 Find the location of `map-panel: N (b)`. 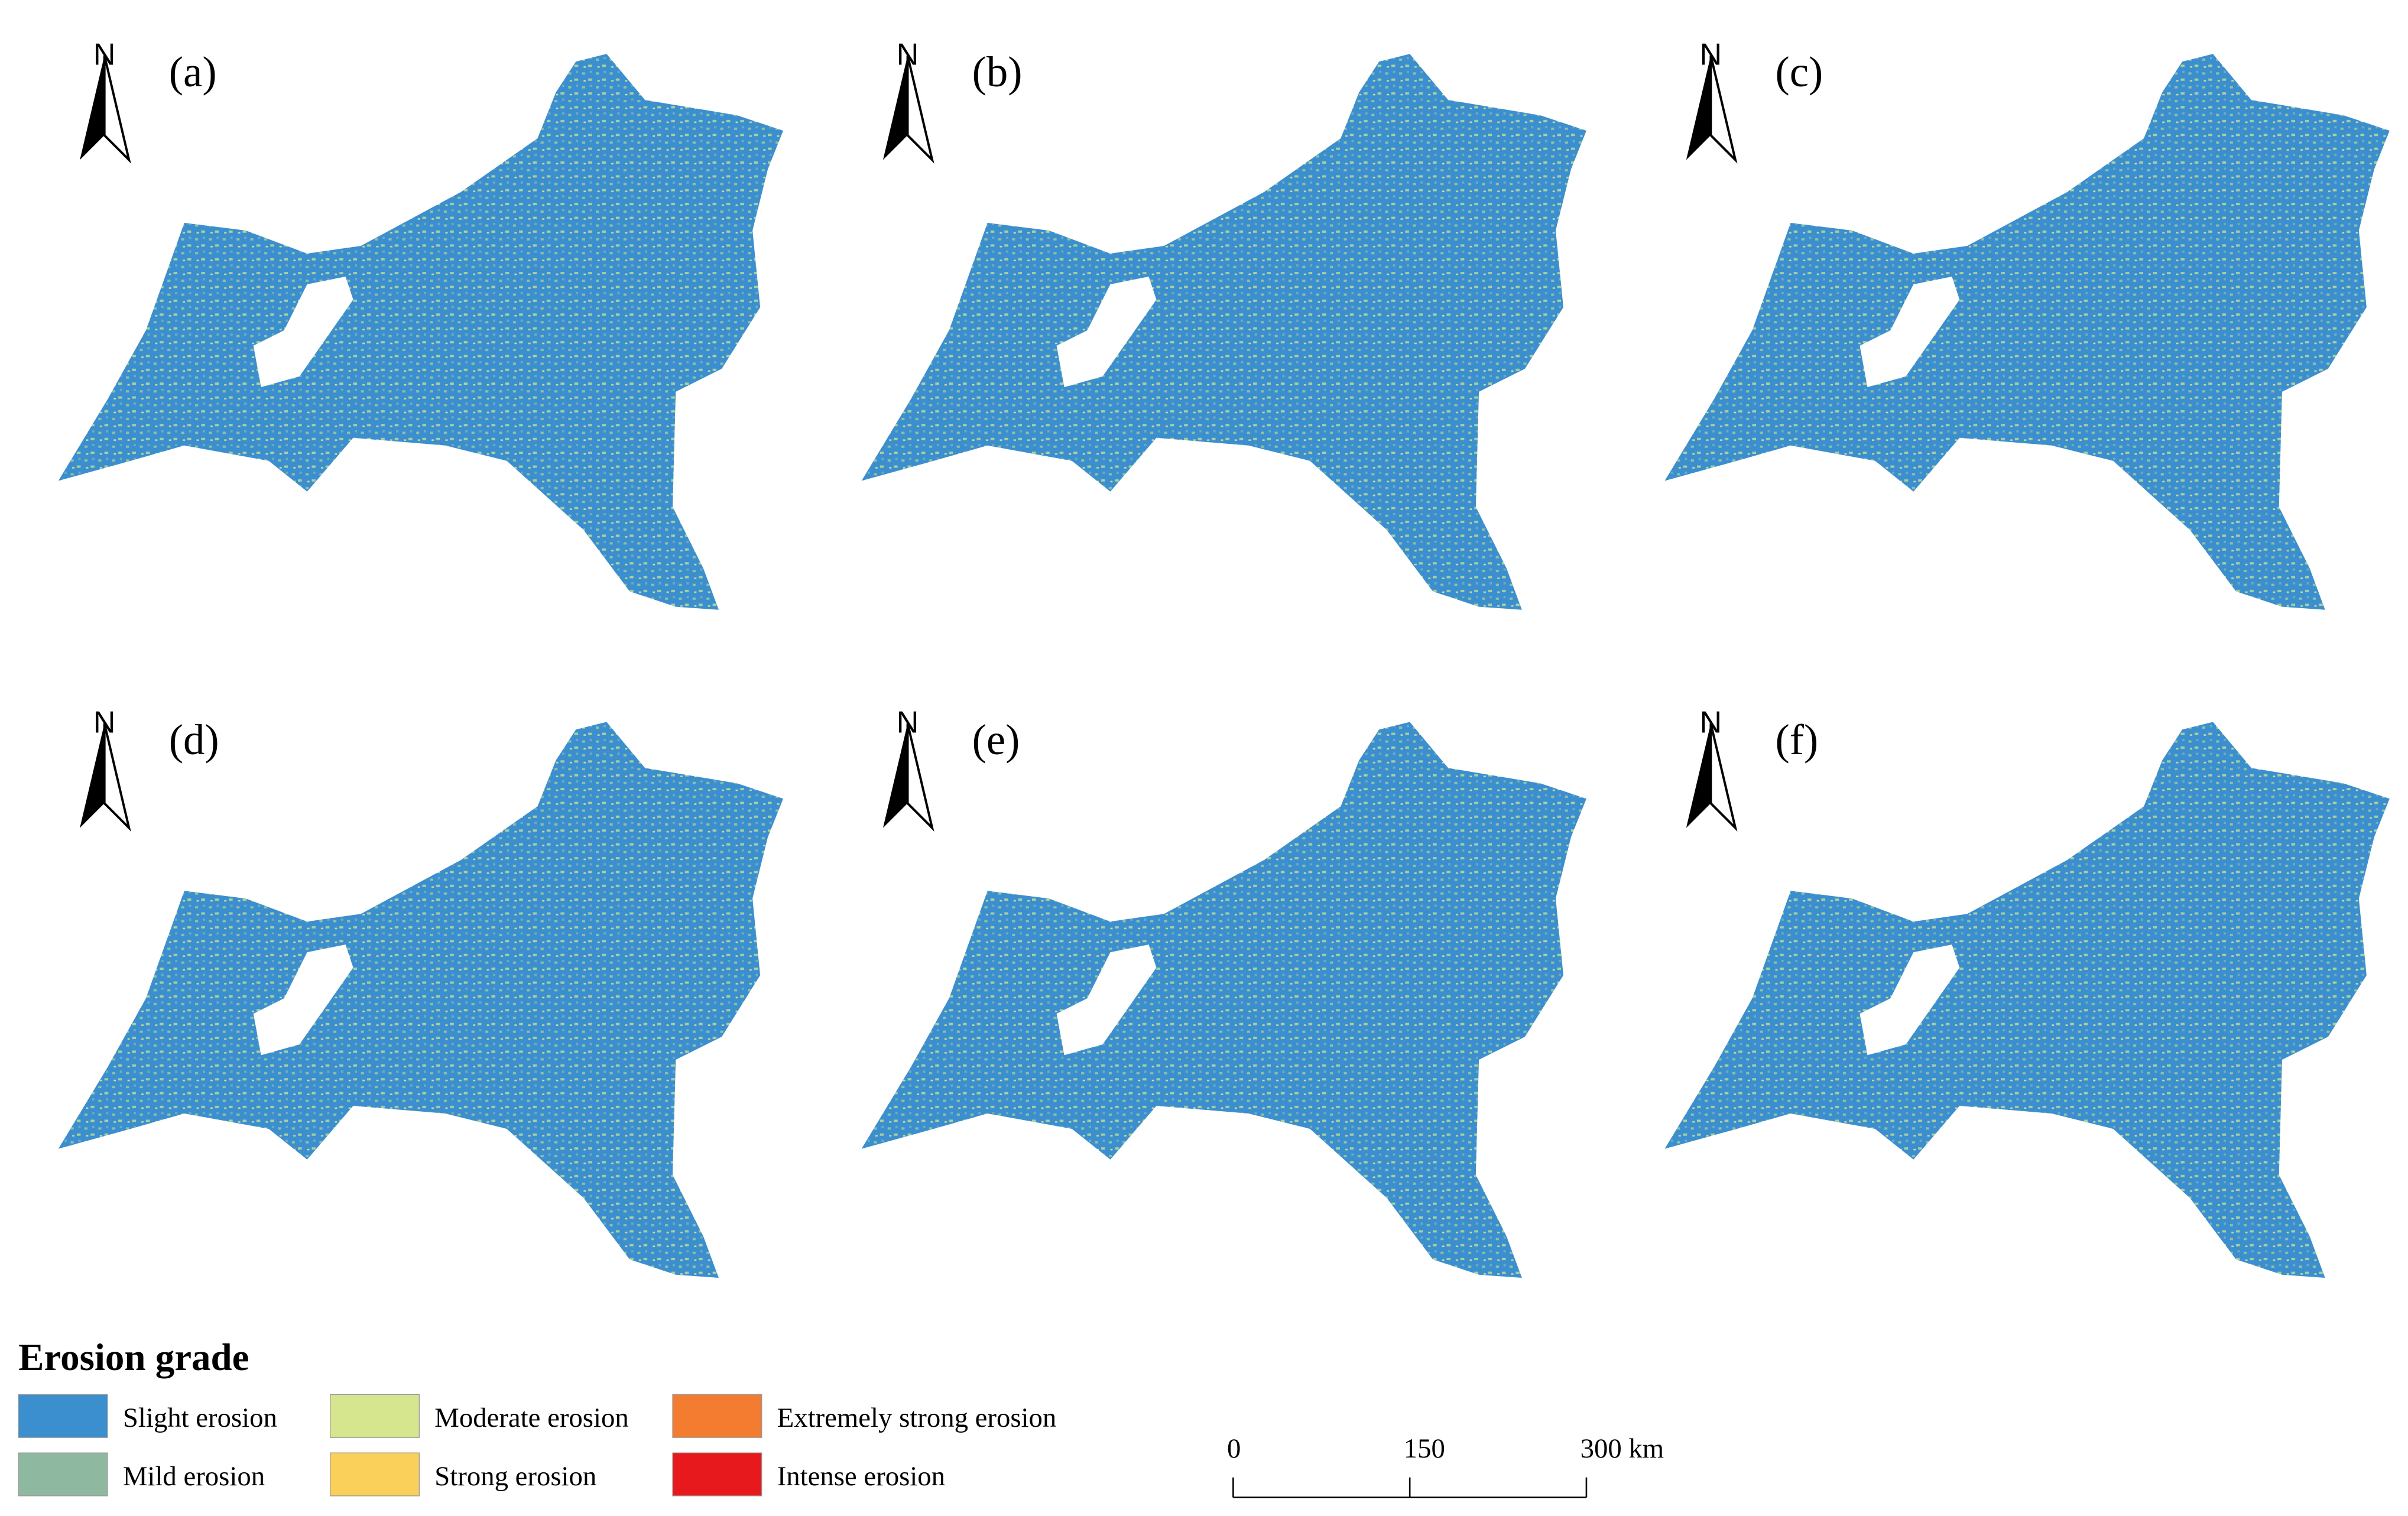

map-panel: N (b) is located at coordinates (1223, 323).